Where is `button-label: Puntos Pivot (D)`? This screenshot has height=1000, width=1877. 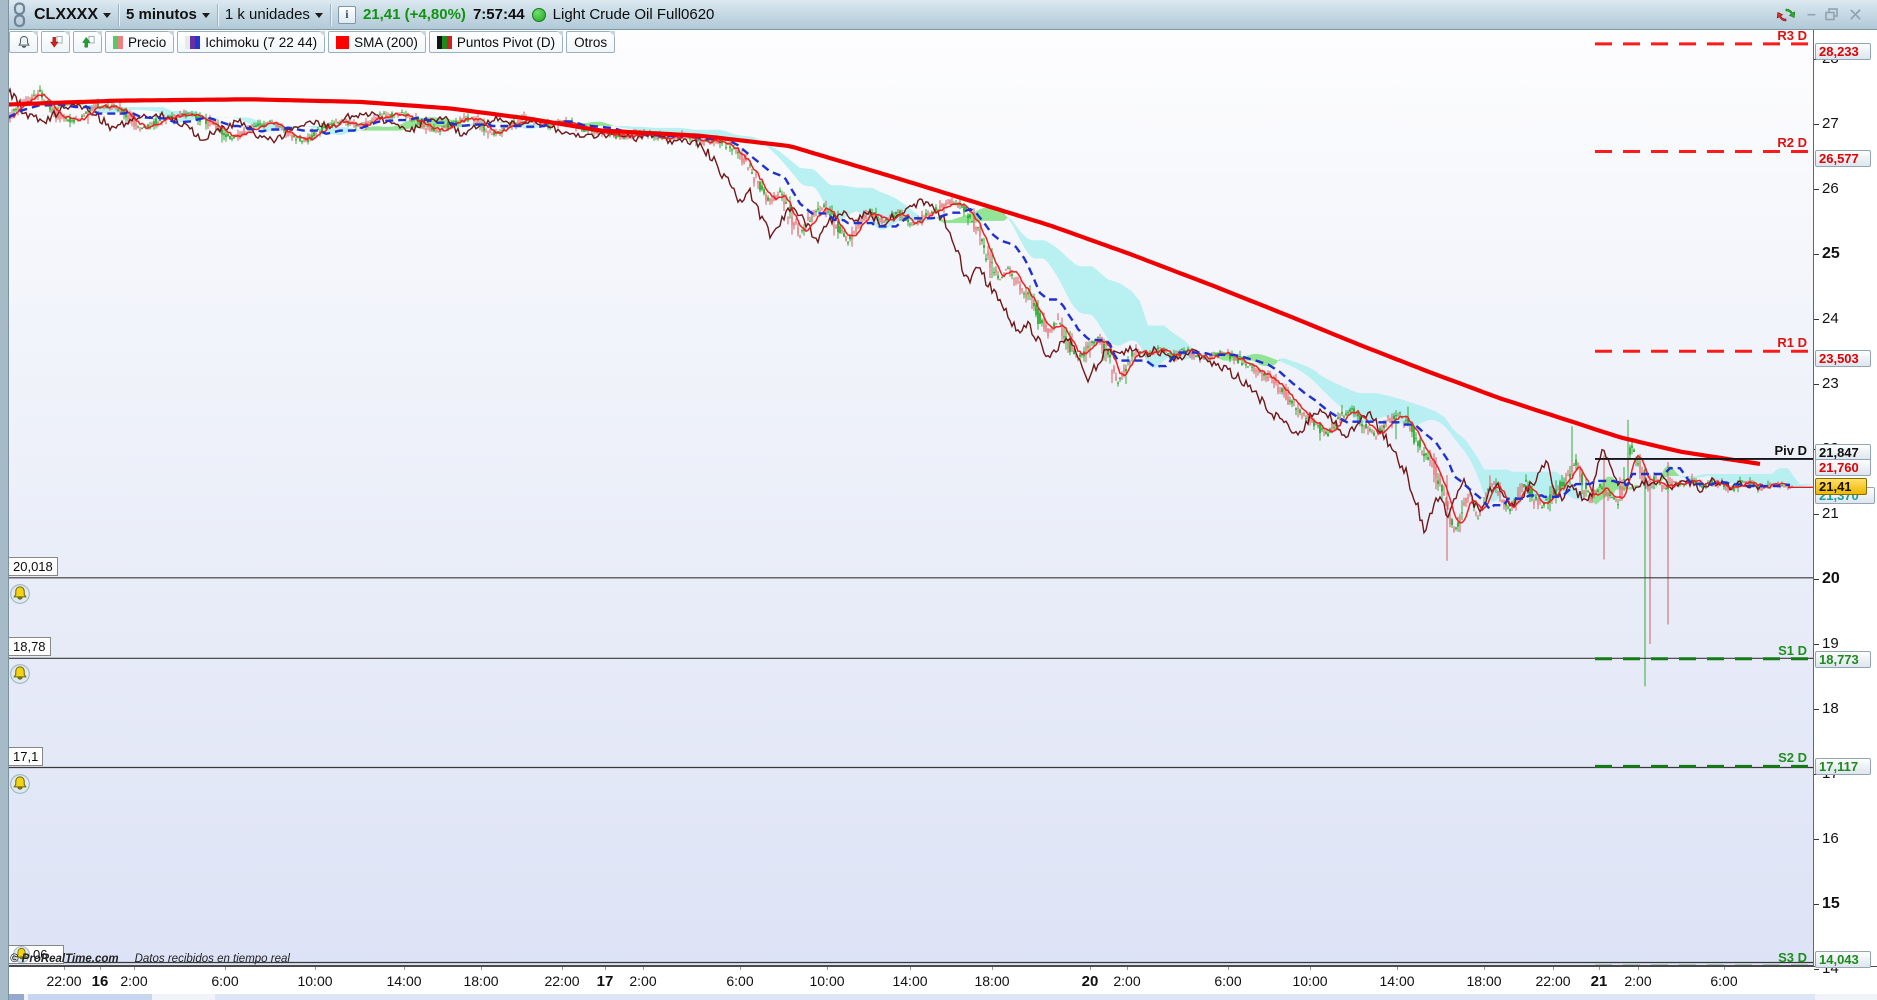
button-label: Puntos Pivot (D) is located at coordinates (506, 42).